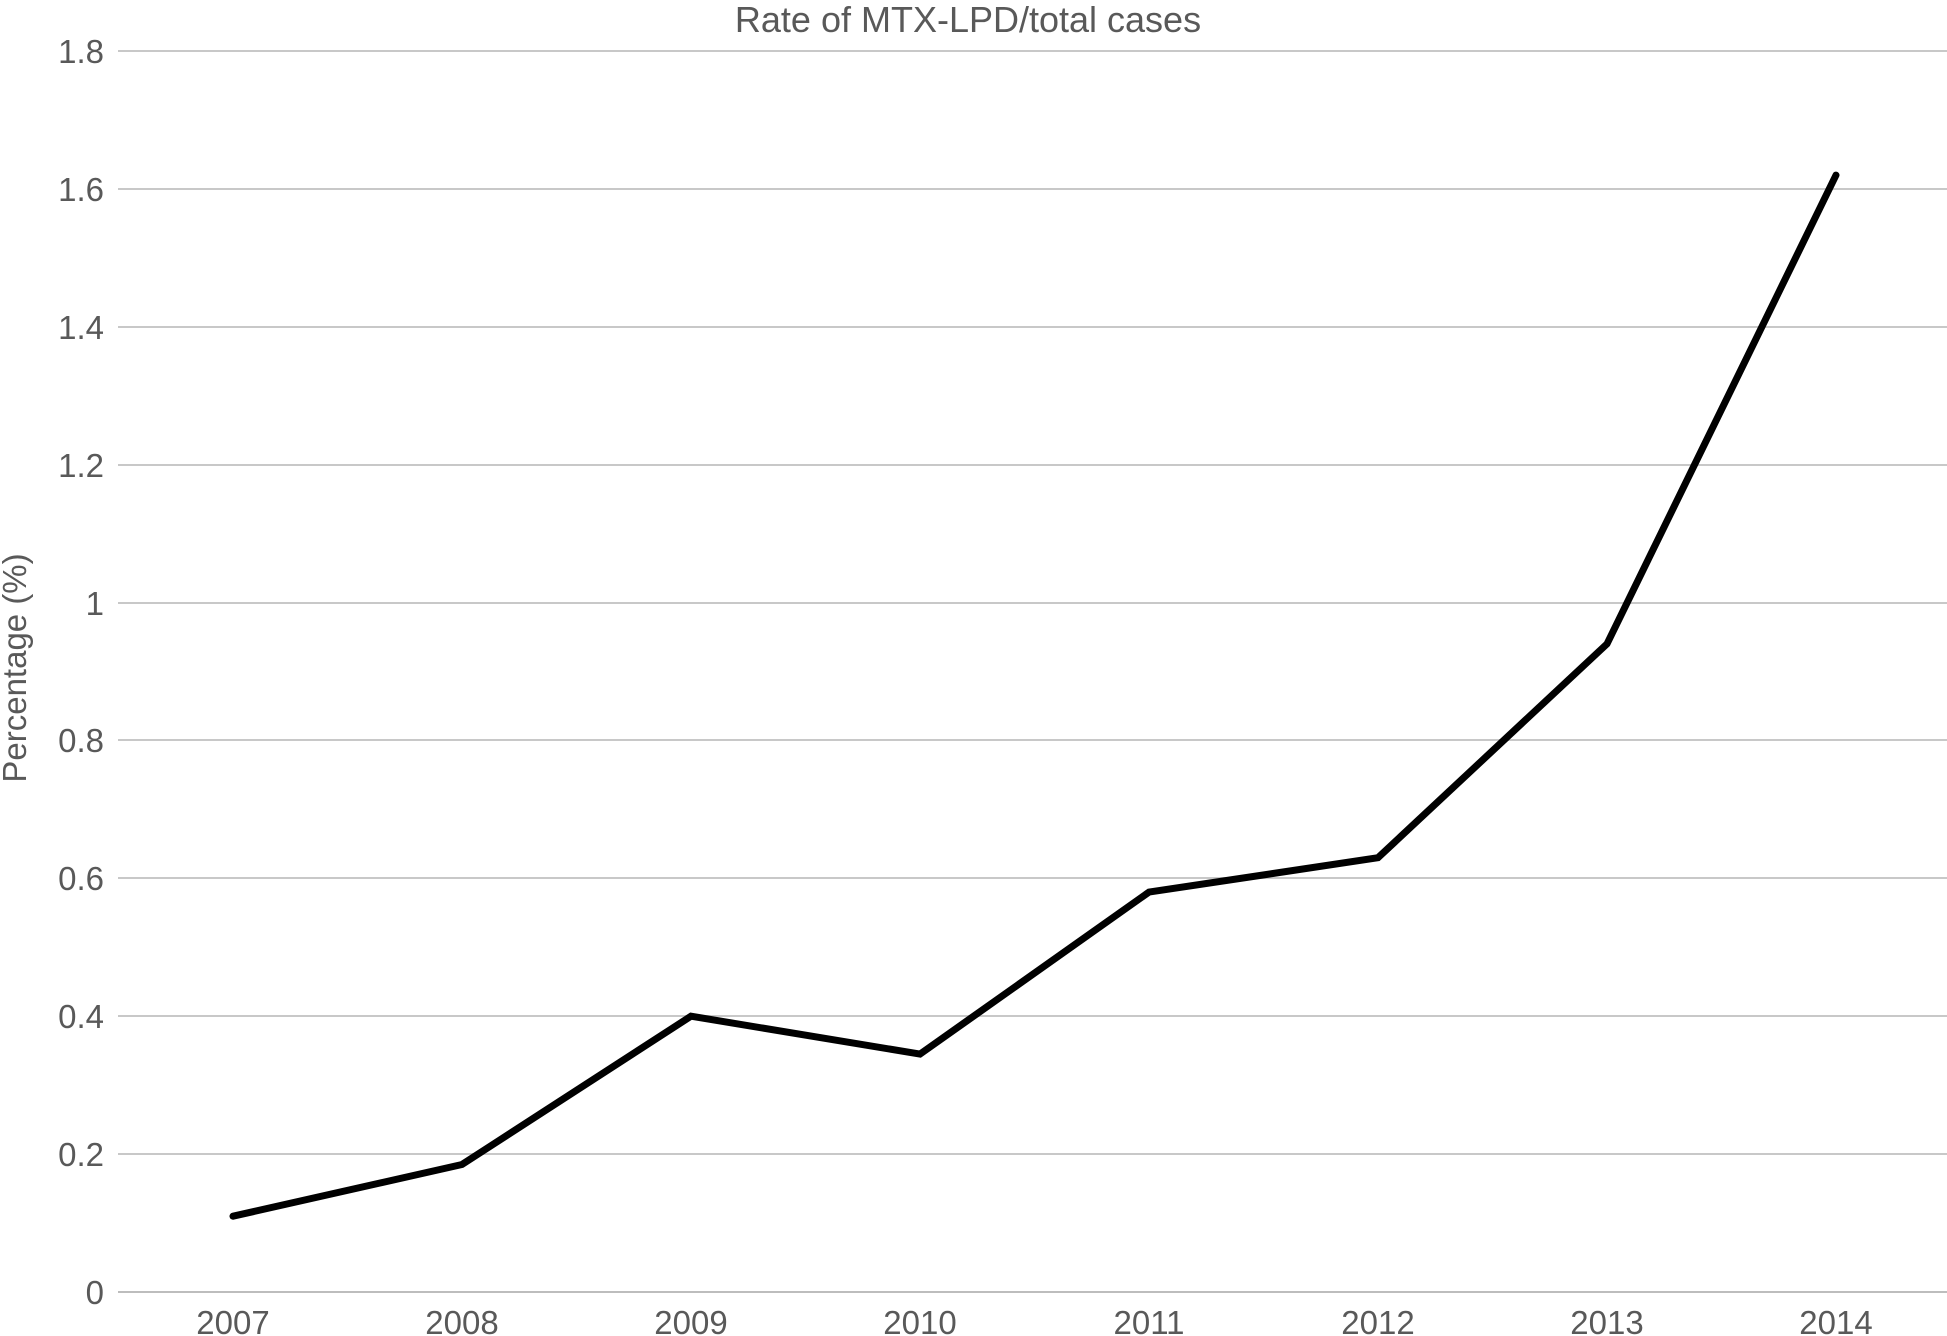  What do you see at coordinates (81, 672) in the screenshot?
I see `y-axis-tick-labels: 0 0.2 0.4 0.6 0.8 1 1.2 1.4 1.6 1.8` at bounding box center [81, 672].